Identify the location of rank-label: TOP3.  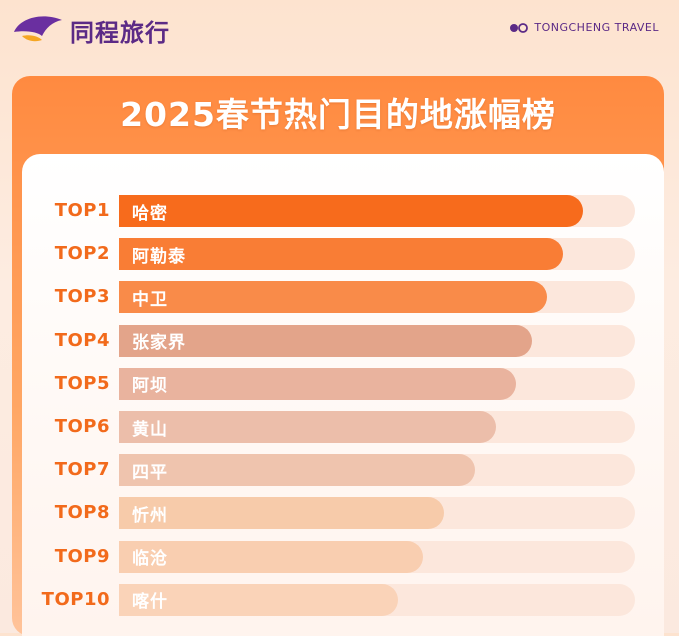
(82, 297).